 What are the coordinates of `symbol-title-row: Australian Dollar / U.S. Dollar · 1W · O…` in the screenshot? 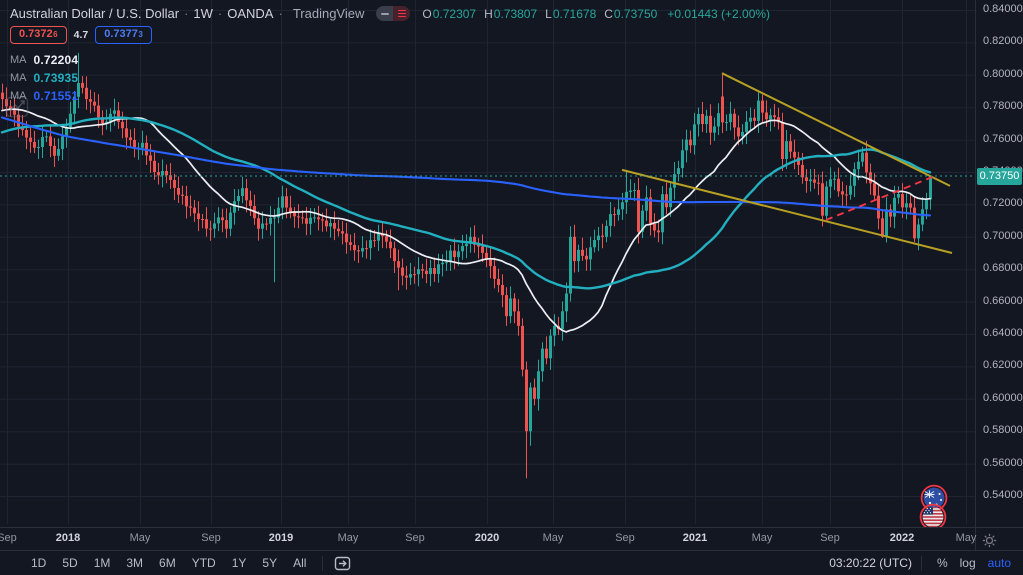 It's located at (390, 13).